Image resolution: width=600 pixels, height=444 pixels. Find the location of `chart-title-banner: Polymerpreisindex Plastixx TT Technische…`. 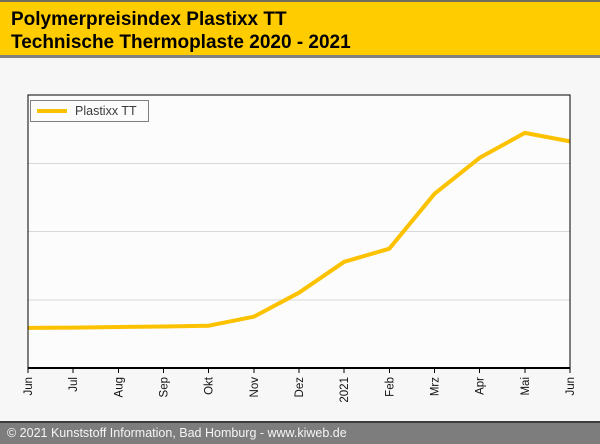

chart-title-banner: Polymerpreisindex Plastixx TT Technische… is located at coordinates (300, 29).